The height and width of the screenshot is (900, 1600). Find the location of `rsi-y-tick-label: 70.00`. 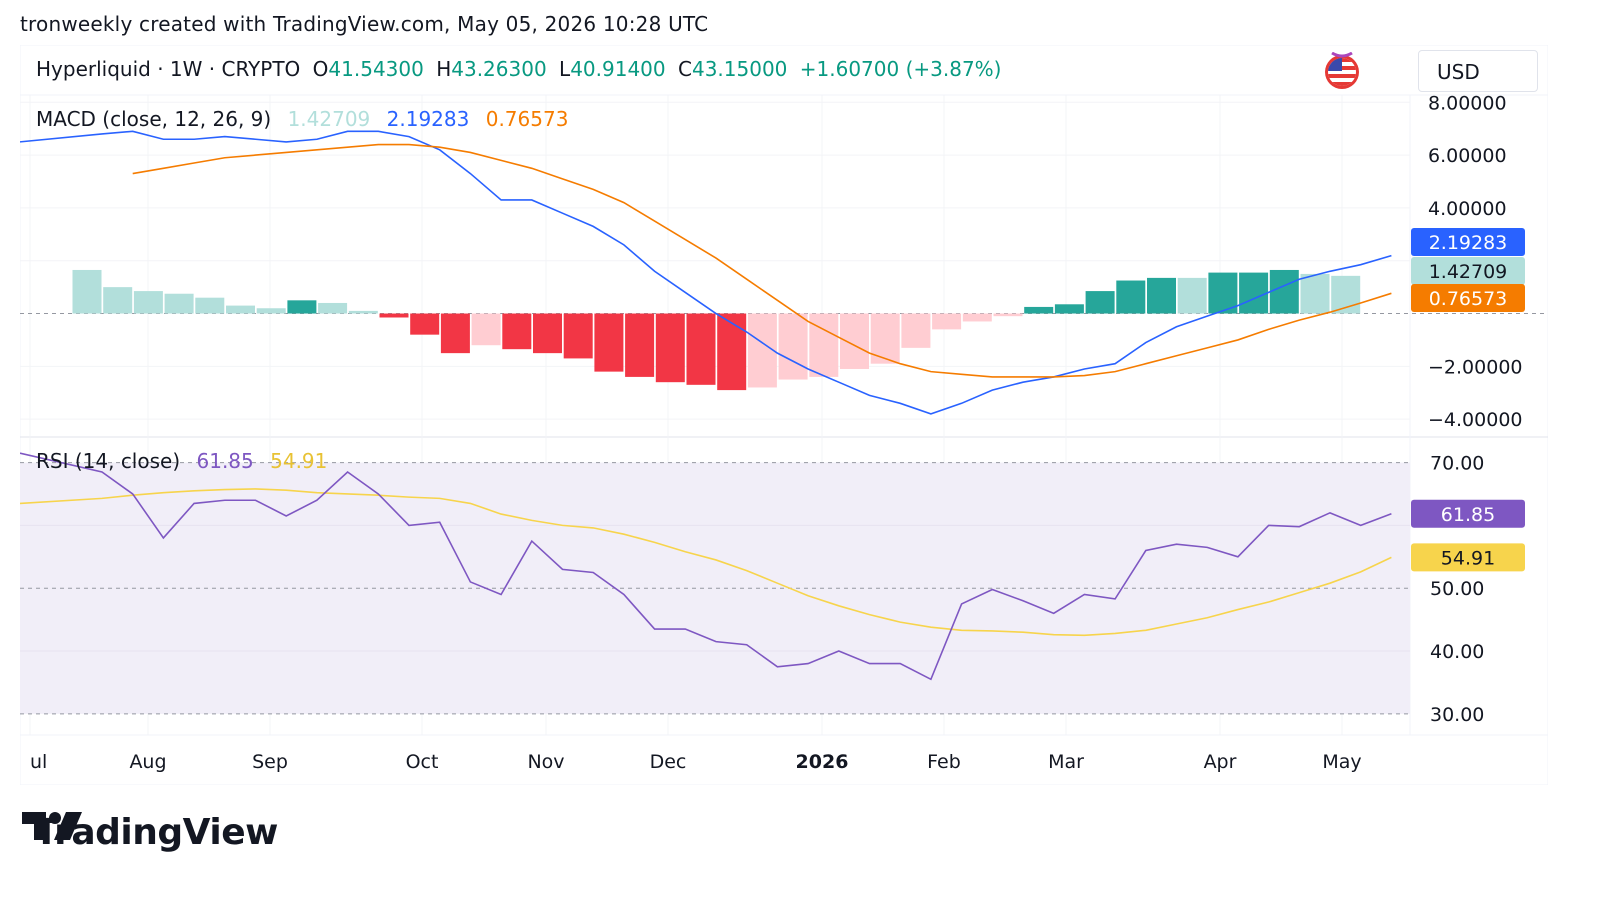

rsi-y-tick-label: 70.00 is located at coordinates (1457, 464).